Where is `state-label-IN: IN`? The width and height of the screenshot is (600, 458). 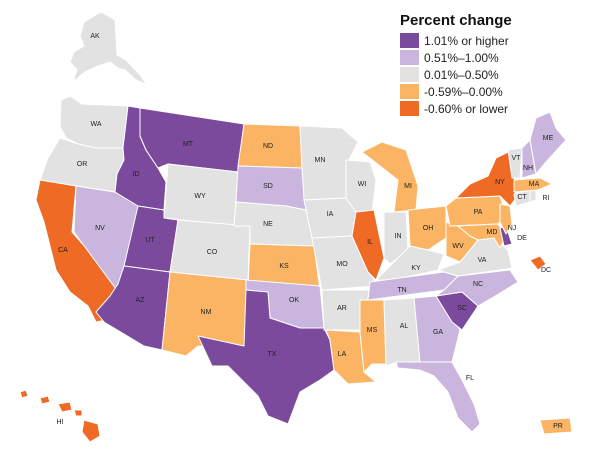 state-label-IN: IN is located at coordinates (398, 236).